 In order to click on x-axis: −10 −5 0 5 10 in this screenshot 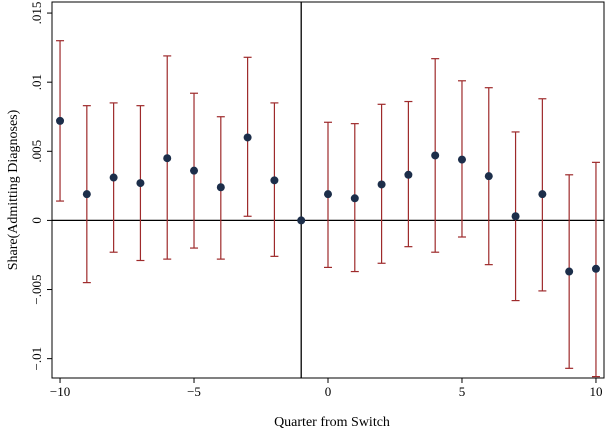, I will do `click(326, 388)`.